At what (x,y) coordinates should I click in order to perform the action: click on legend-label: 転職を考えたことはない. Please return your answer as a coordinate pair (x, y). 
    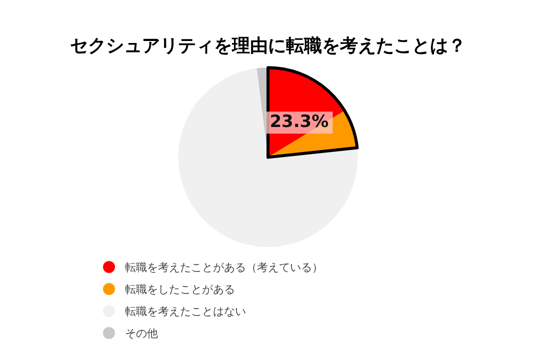
    Looking at the image, I should click on (185, 311).